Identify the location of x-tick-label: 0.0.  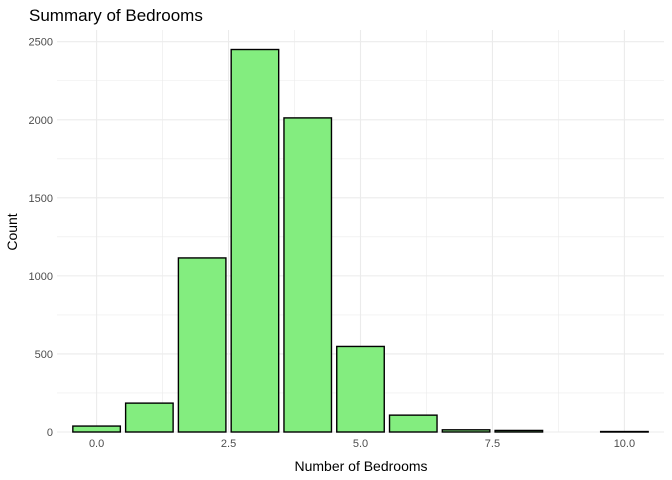
(96, 444).